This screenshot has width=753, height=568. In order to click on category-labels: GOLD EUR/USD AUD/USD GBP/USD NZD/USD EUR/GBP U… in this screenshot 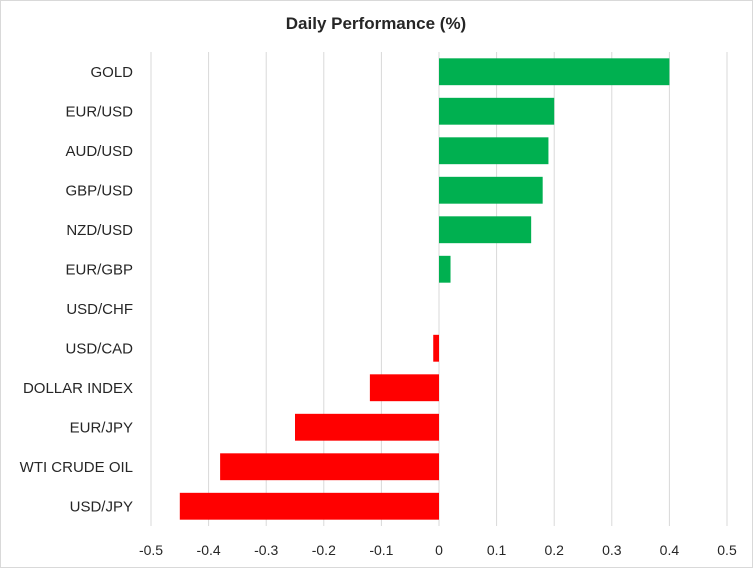, I will do `click(77, 290)`.